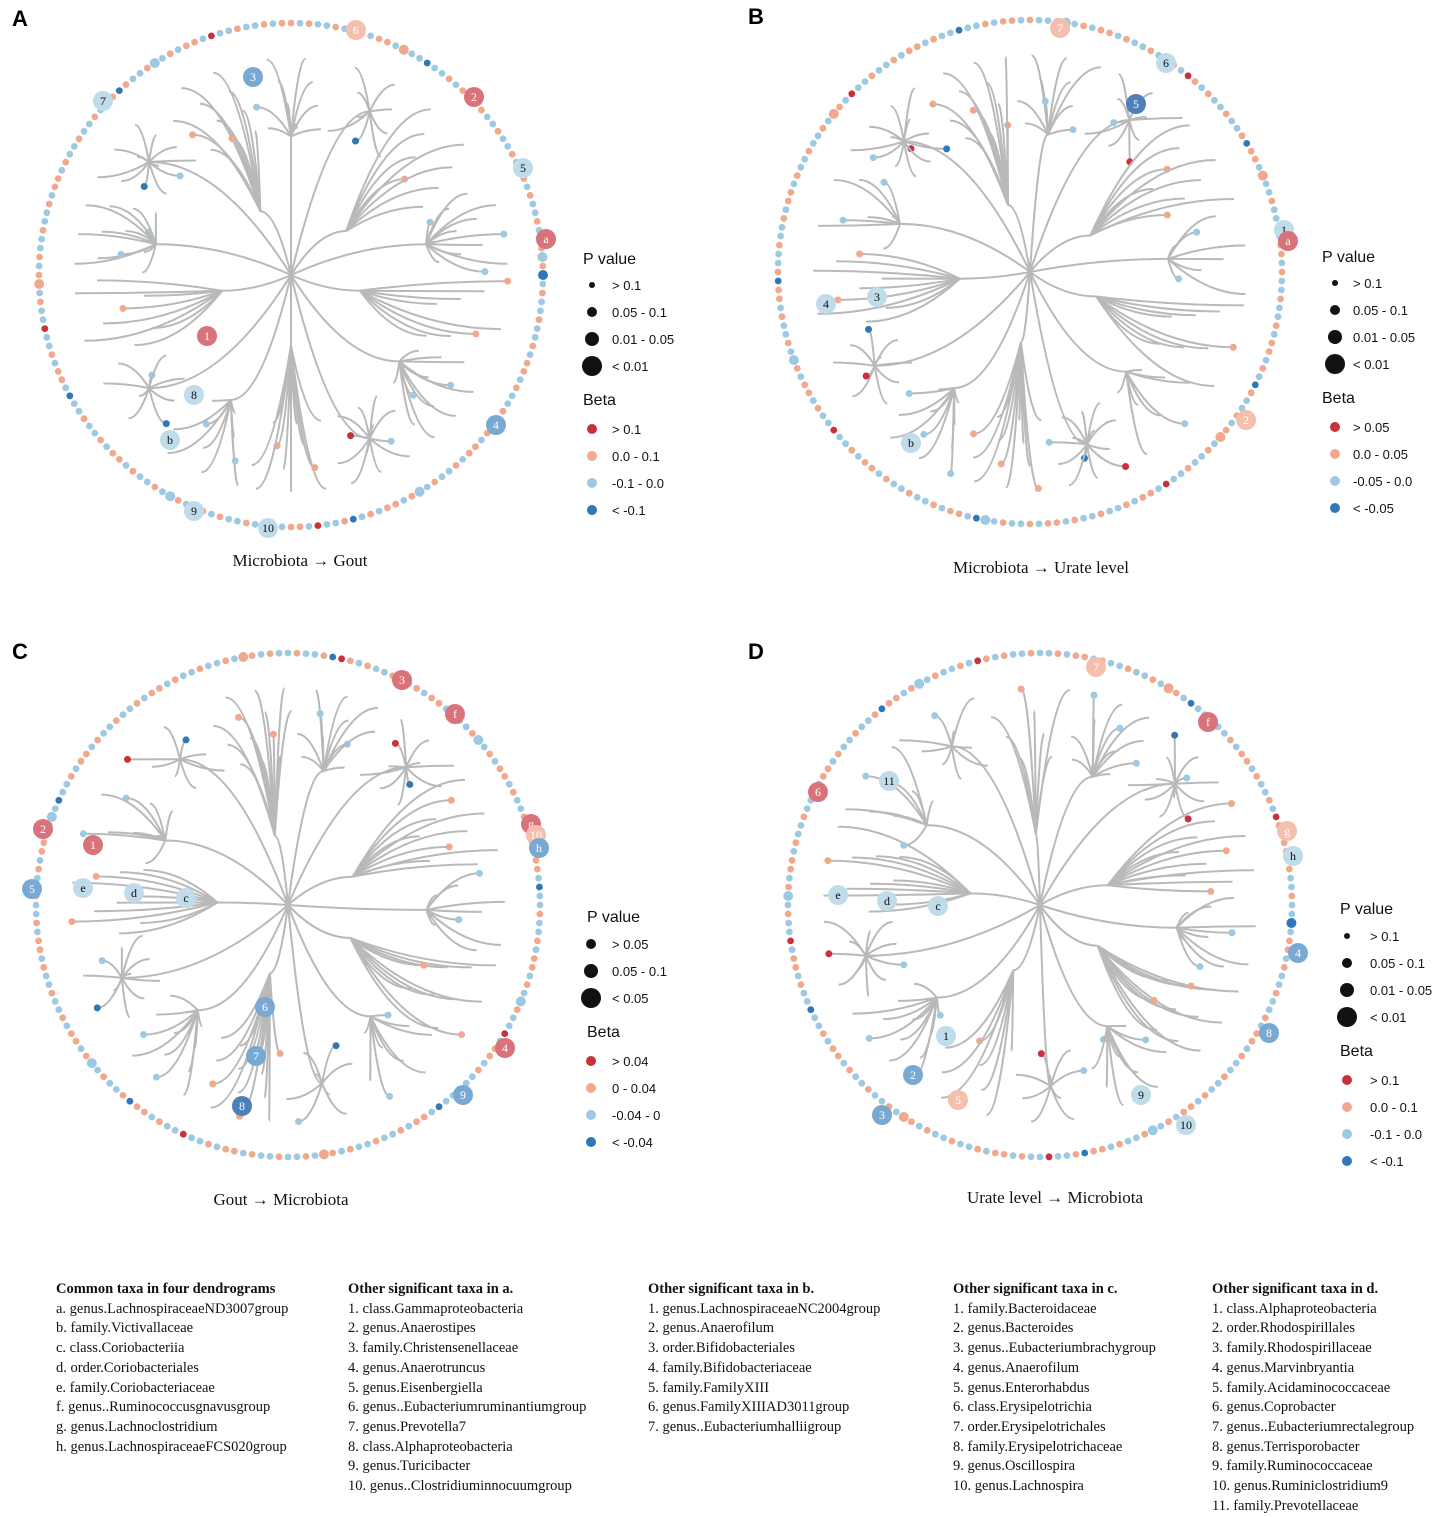  What do you see at coordinates (913, 1075) in the screenshot?
I see `taxon-marker-circle` at bounding box center [913, 1075].